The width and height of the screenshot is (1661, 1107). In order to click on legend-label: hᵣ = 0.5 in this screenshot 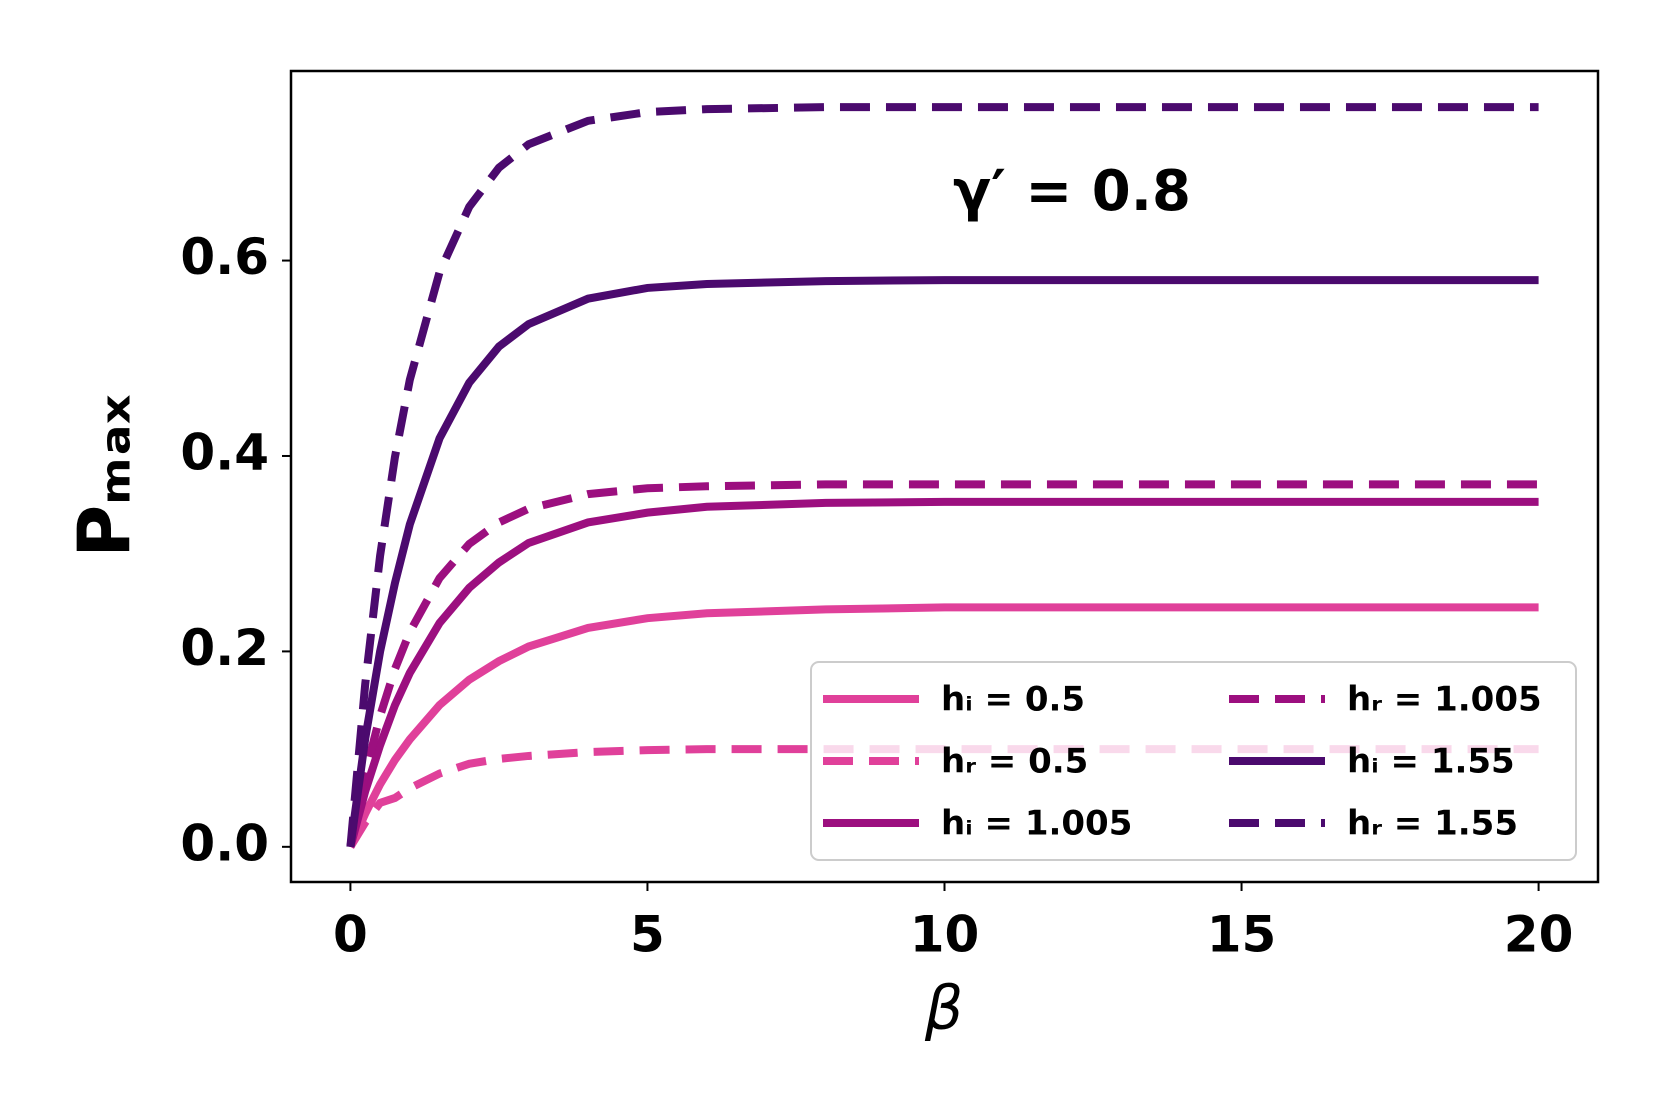, I will do `click(1014, 762)`.